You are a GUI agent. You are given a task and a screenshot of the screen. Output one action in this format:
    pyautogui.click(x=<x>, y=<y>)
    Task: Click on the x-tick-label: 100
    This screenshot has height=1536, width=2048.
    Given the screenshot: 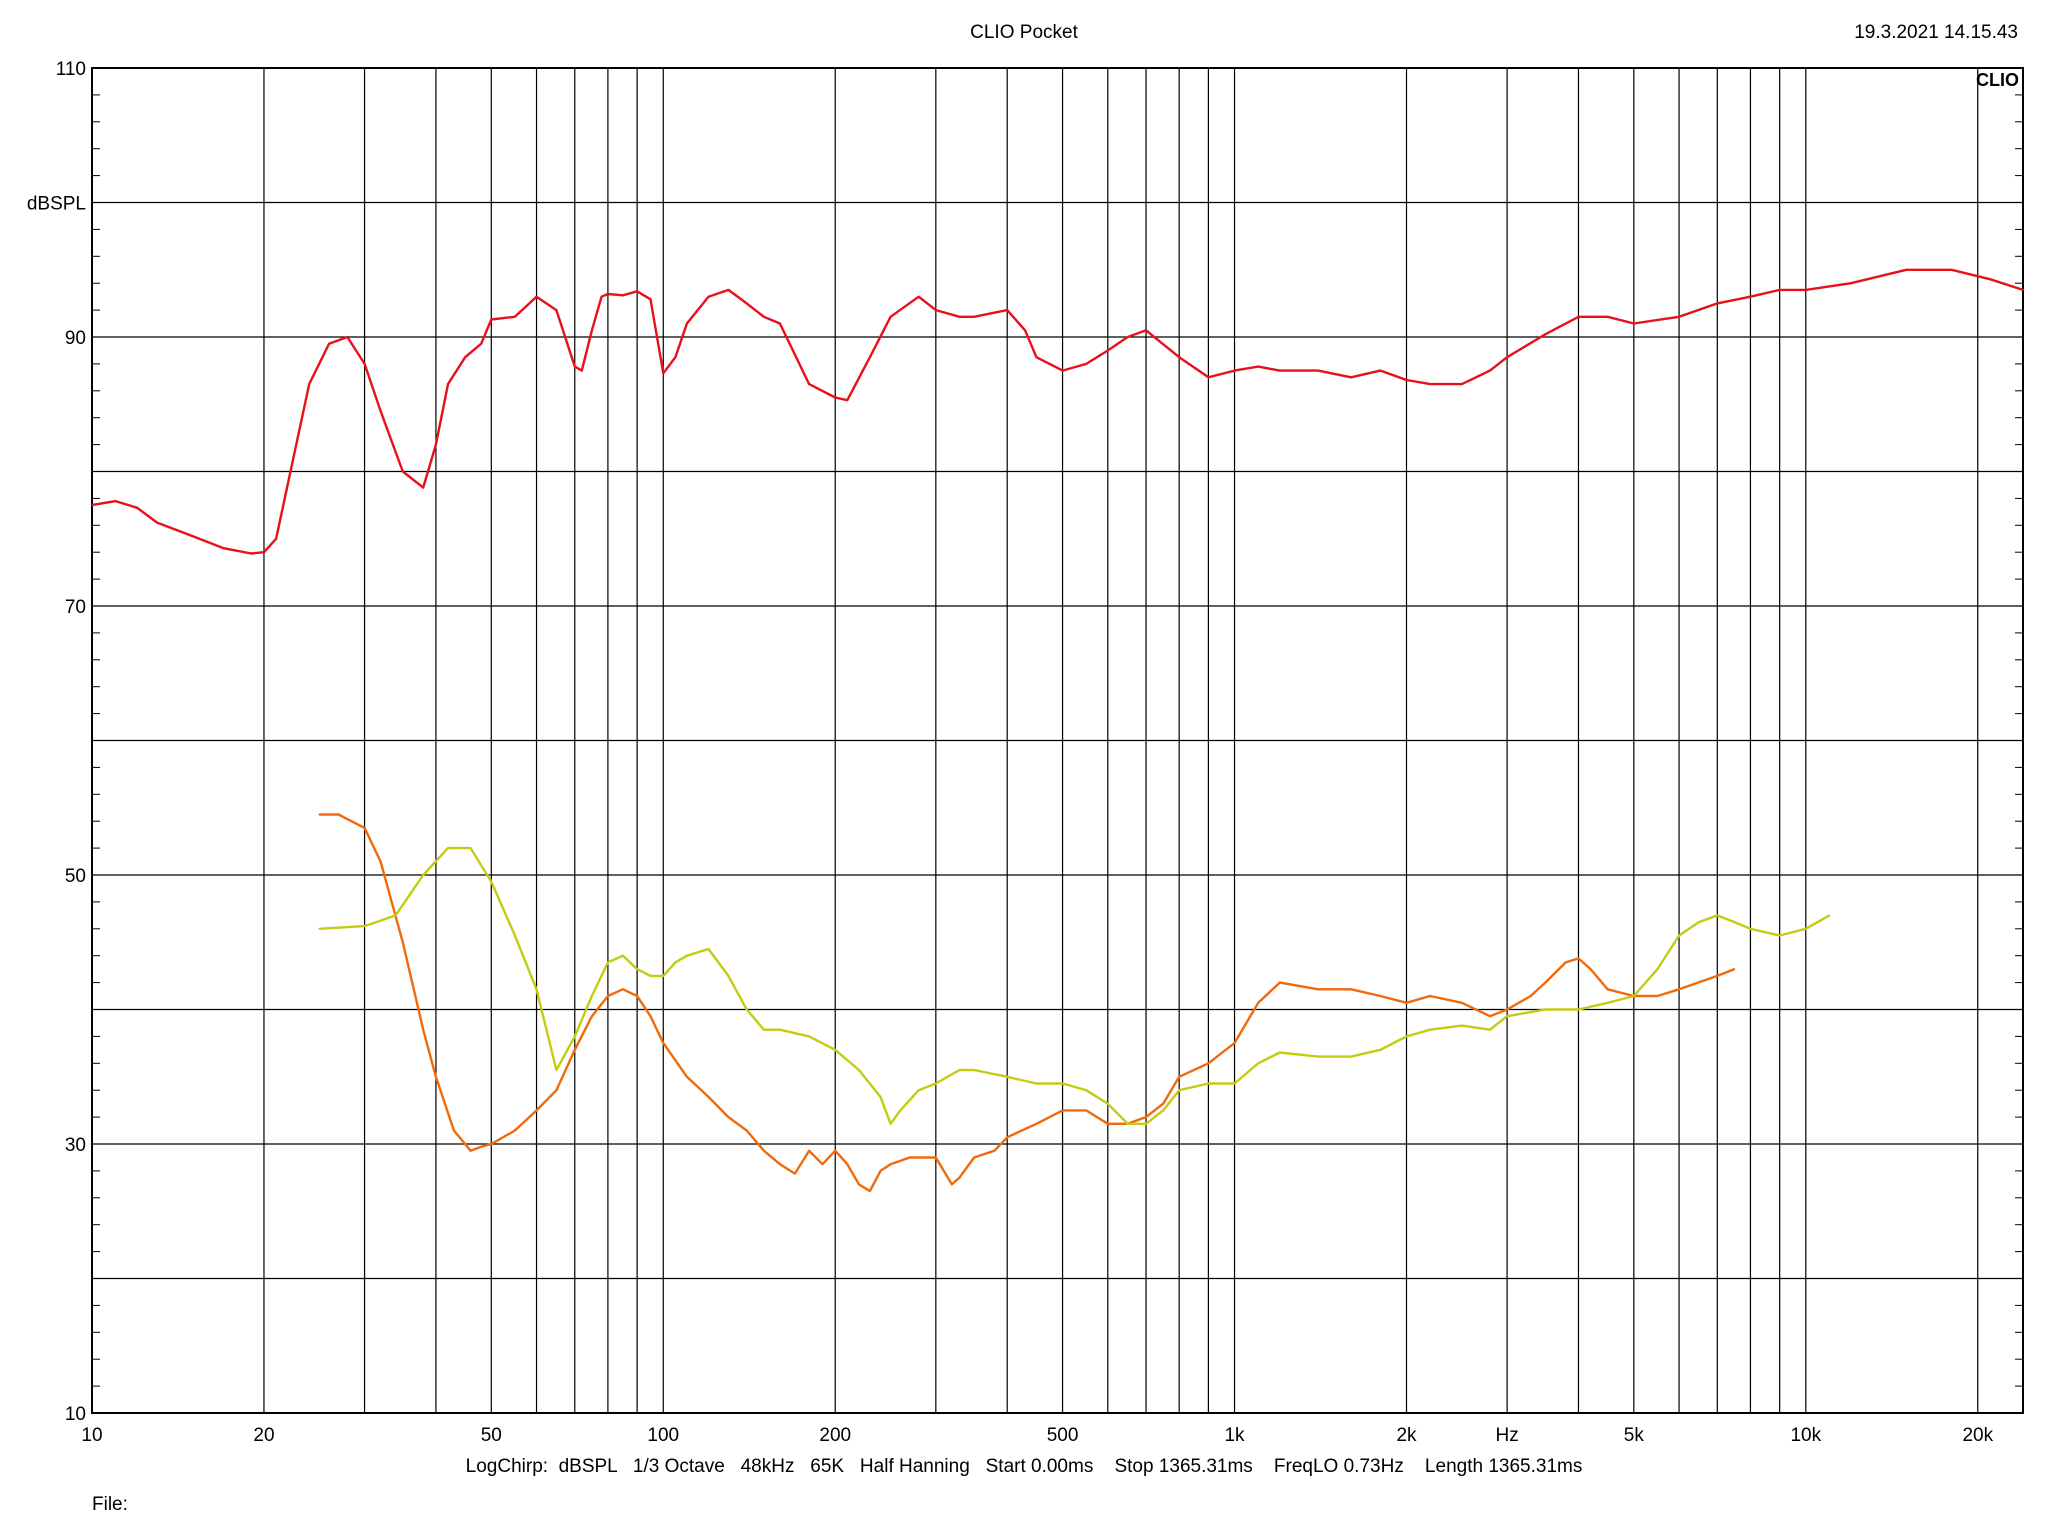 What is the action you would take?
    pyautogui.click(x=663, y=1435)
    